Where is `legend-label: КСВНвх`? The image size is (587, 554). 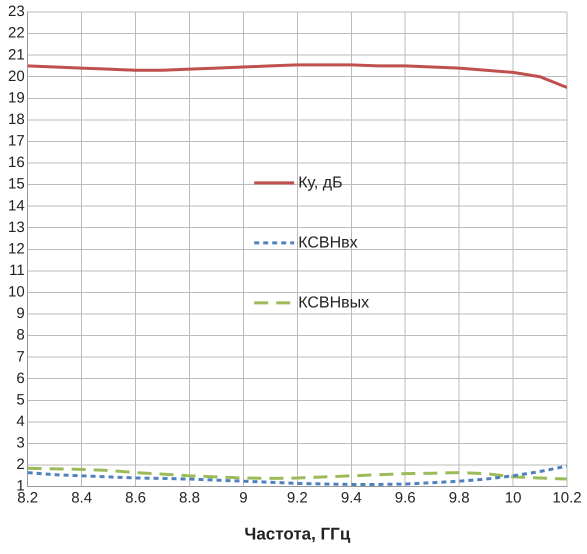 legend-label: КСВНвх is located at coordinates (328, 243).